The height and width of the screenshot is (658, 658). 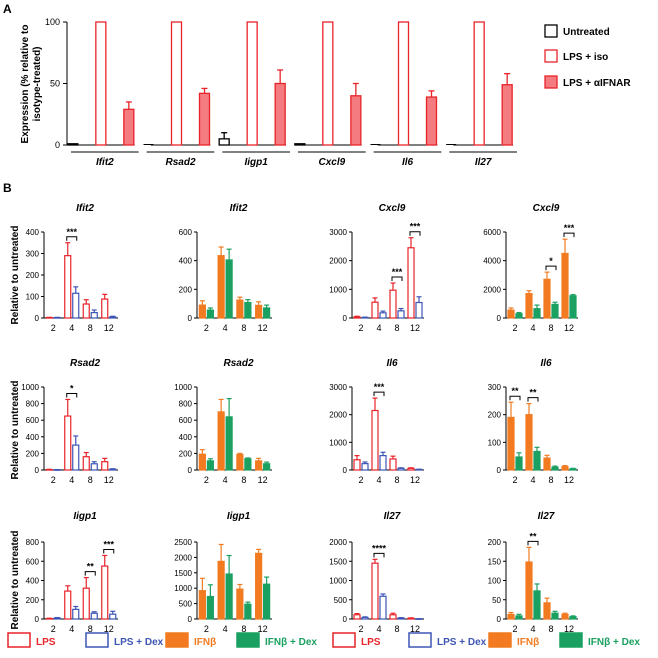 I want to click on panel-b-subplot: Il27 0 500 1000 1500 2000 2 4 8 12 ****, so click(x=376, y=572).